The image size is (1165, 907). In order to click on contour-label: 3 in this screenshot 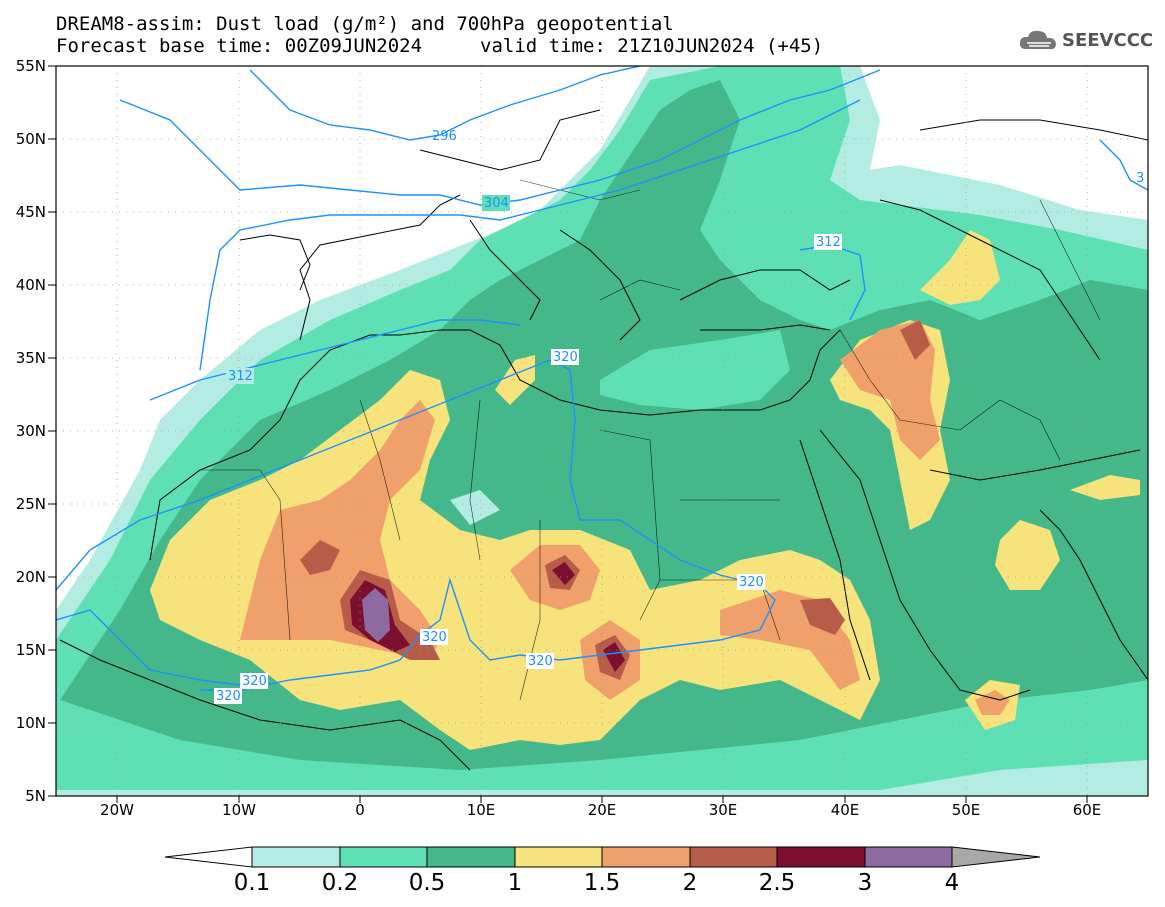, I will do `click(1140, 178)`.